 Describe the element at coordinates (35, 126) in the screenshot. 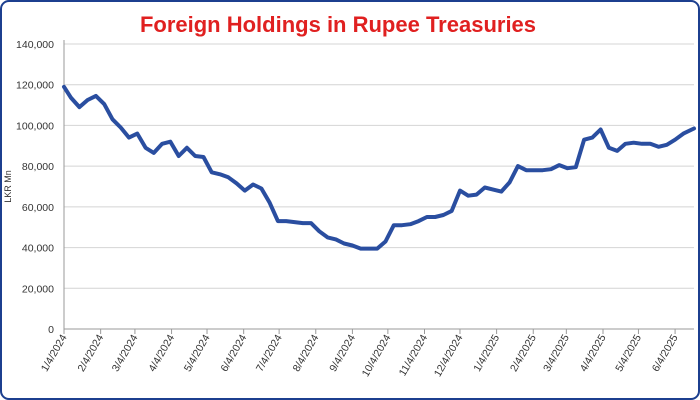

I see `y-tick-label: 100,000` at that location.